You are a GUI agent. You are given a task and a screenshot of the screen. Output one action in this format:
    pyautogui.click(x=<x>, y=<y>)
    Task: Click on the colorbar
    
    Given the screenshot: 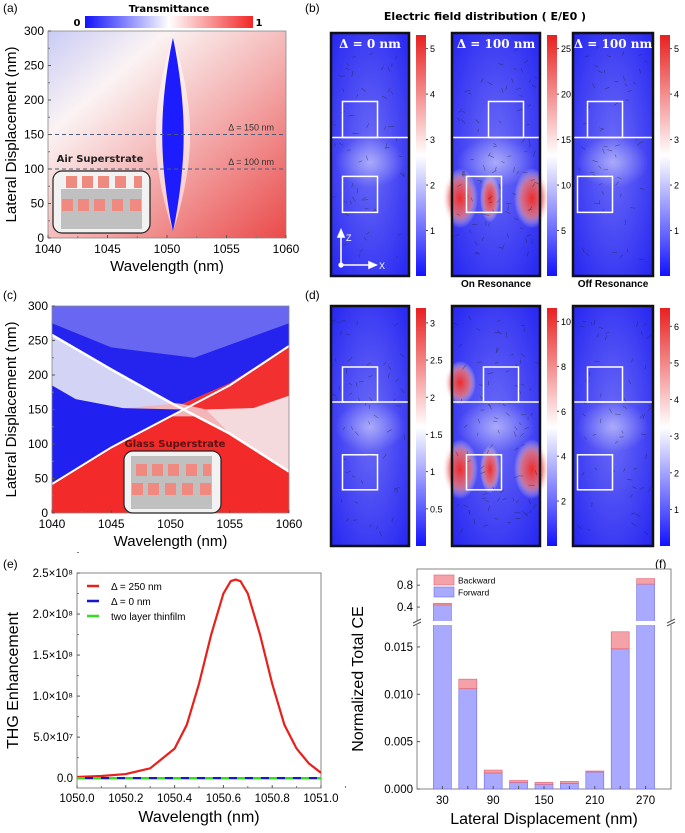 What is the action you would take?
    pyautogui.click(x=665, y=155)
    